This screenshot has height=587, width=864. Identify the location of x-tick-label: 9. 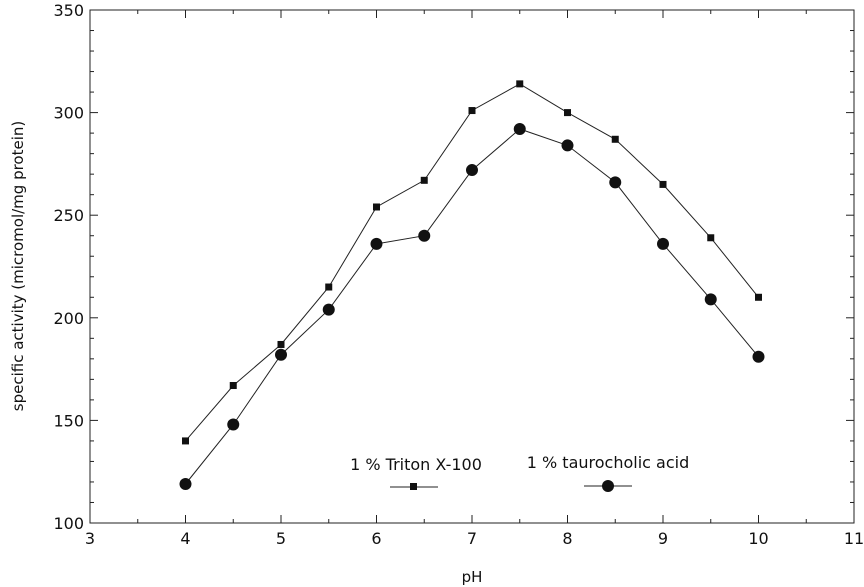
(663, 538).